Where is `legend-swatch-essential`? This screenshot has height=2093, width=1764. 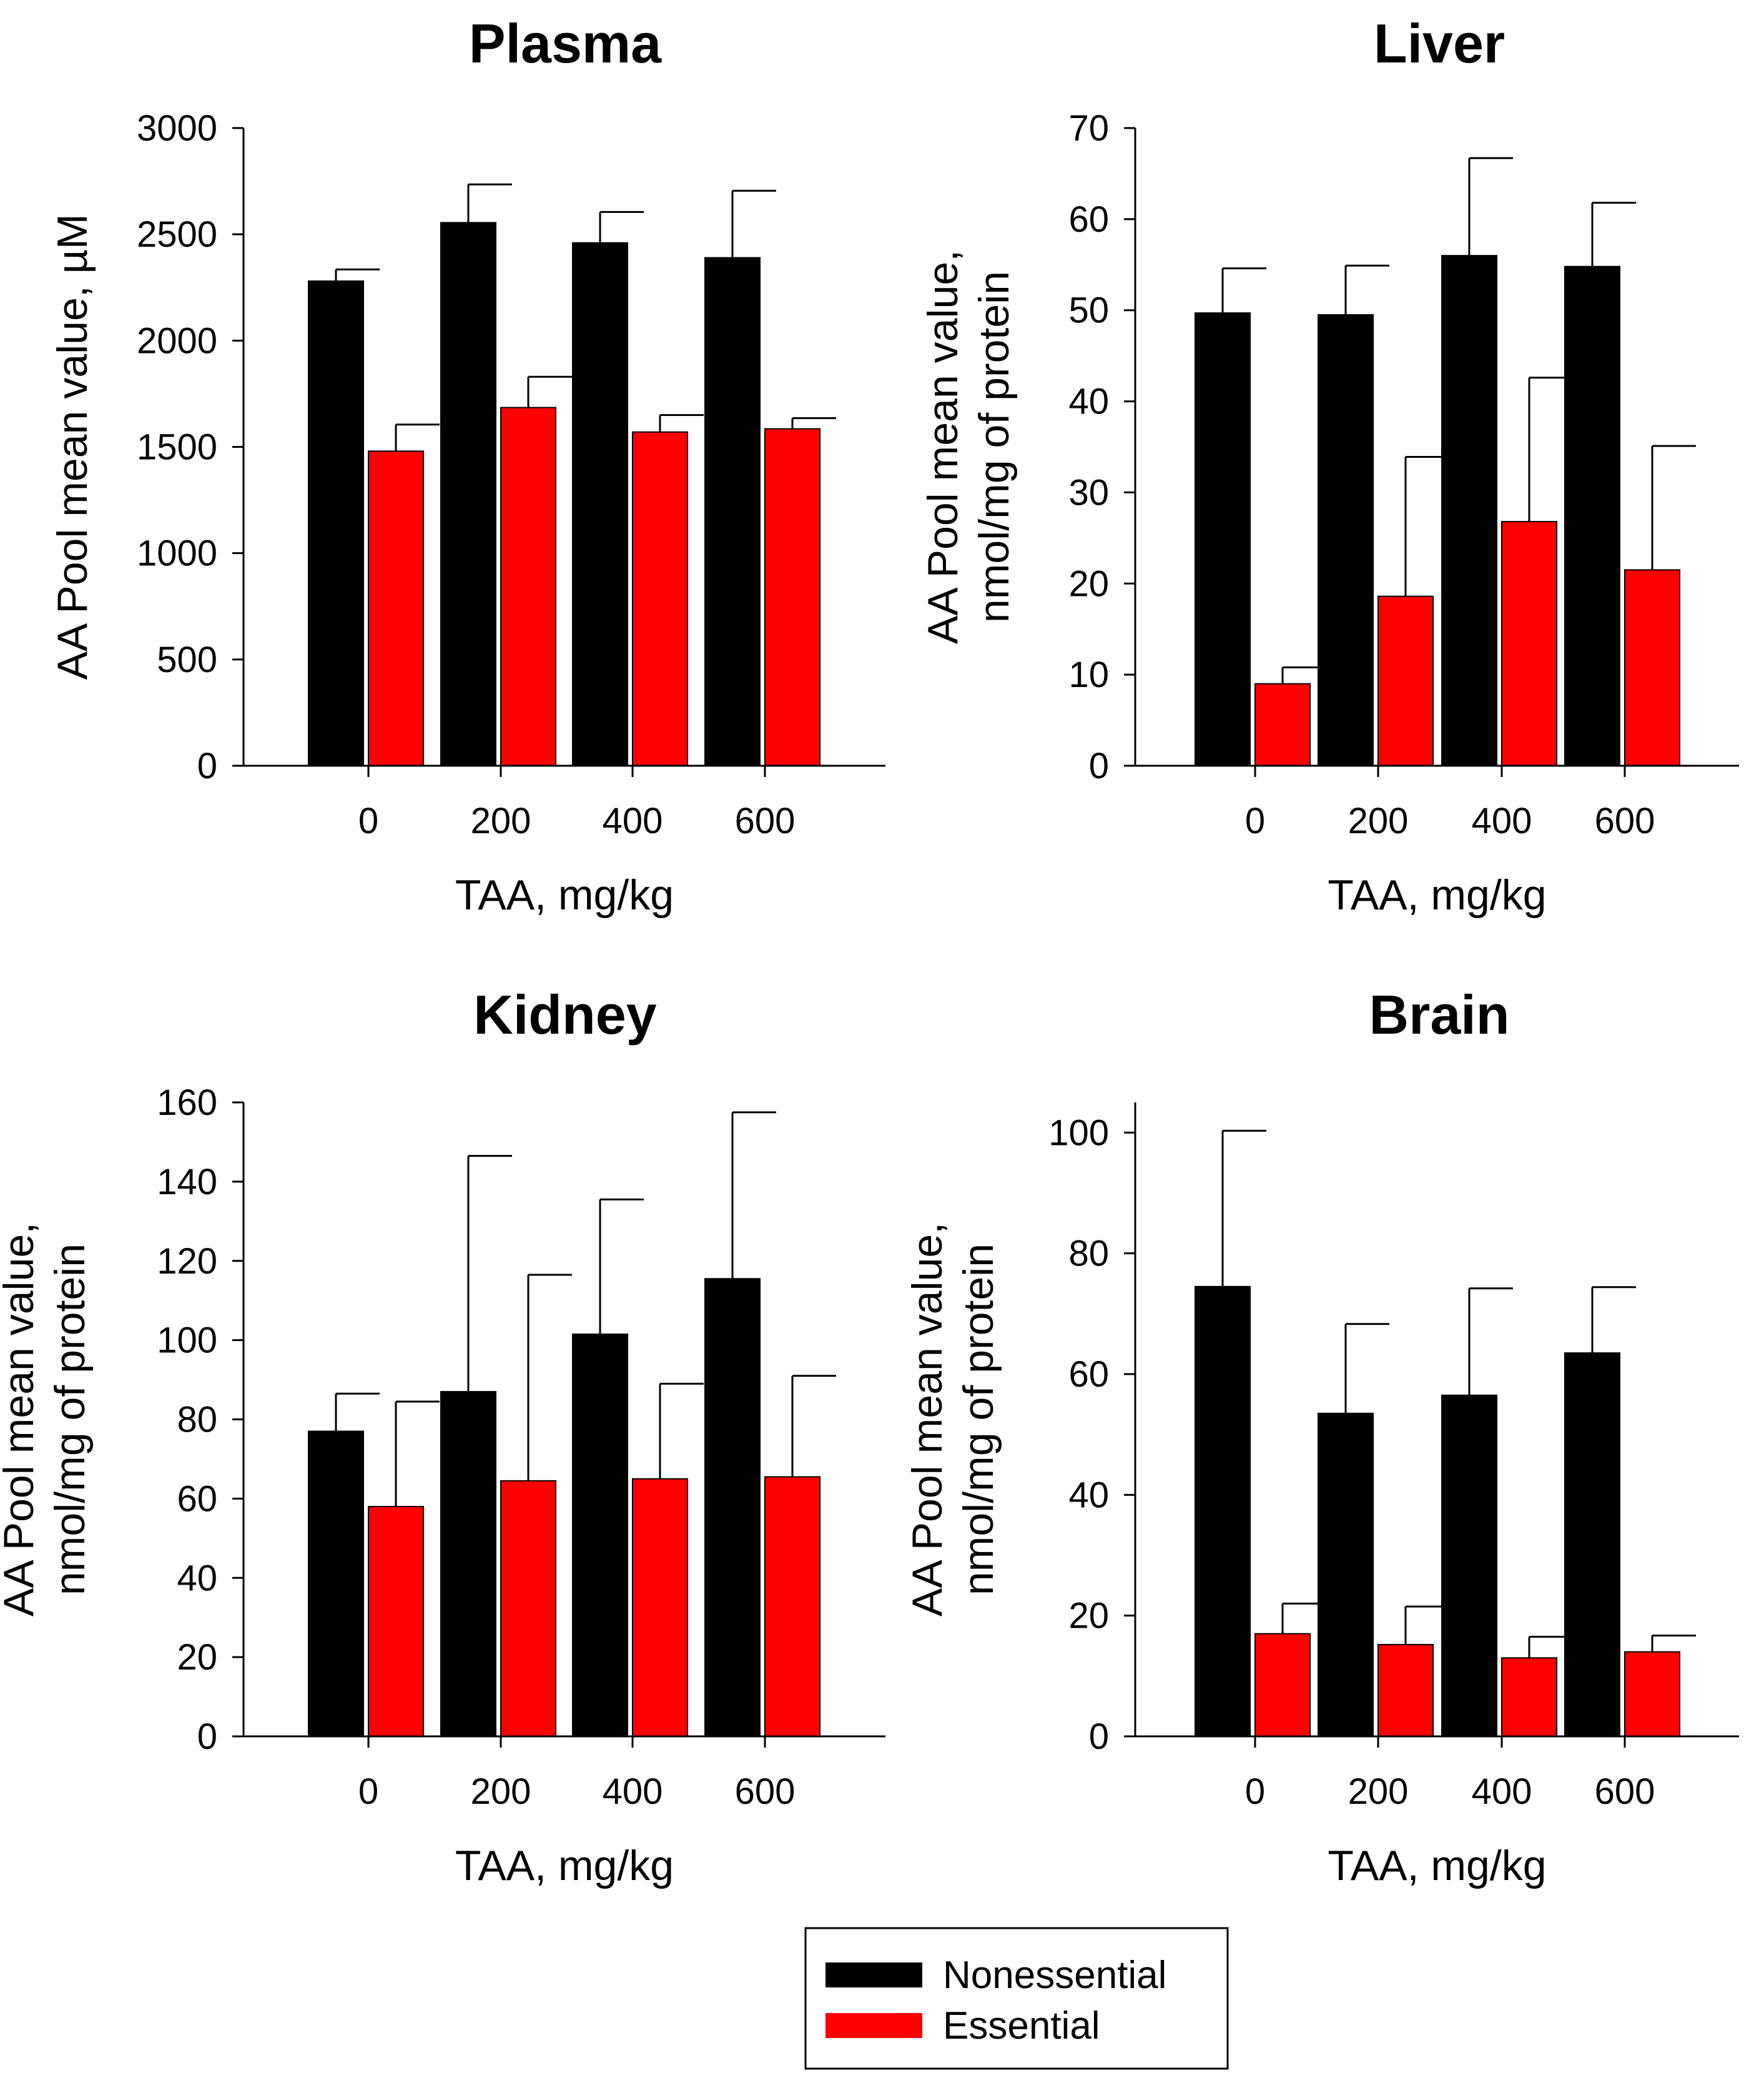
legend-swatch-essential is located at coordinates (874, 2025).